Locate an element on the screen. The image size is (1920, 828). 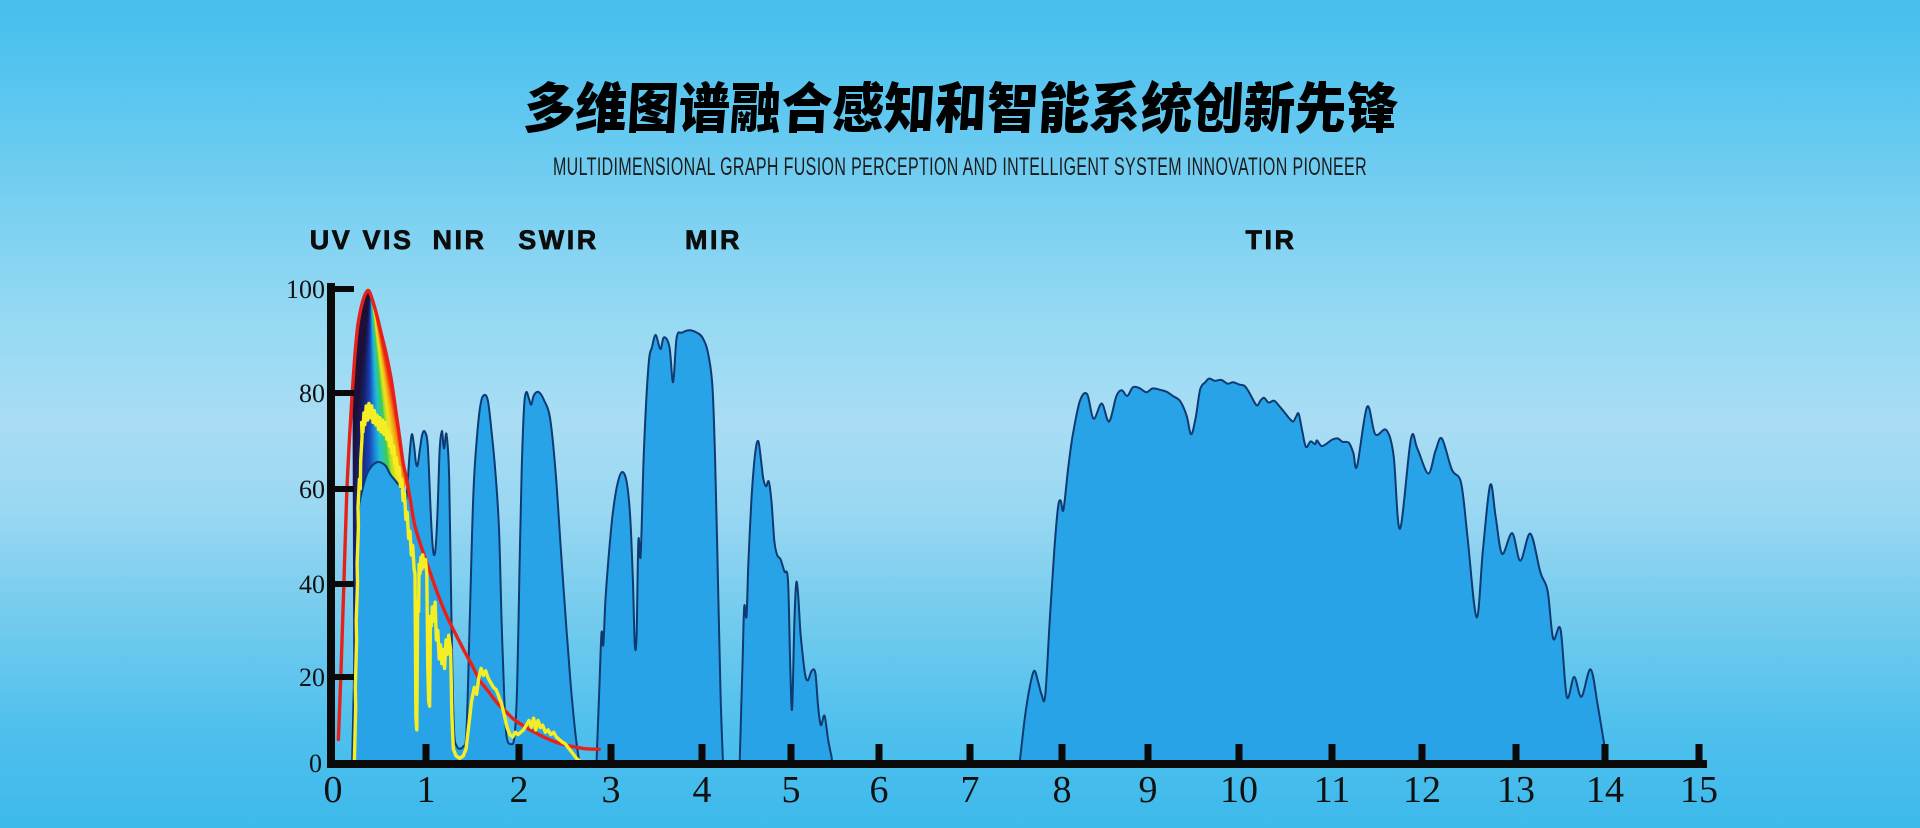
svg-text: 2 is located at coordinates (519, 790).